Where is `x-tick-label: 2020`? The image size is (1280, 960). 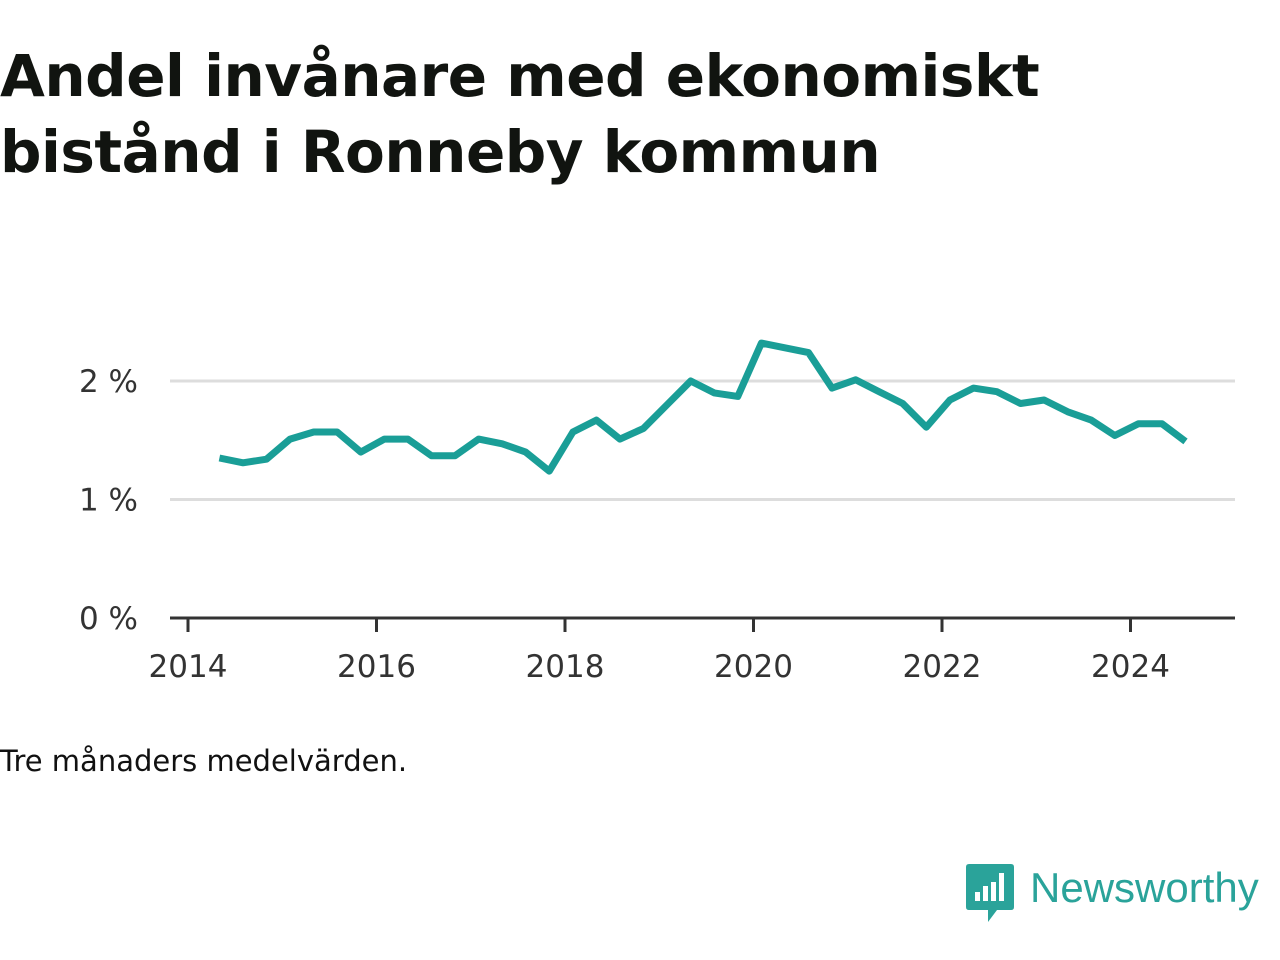 x-tick-label: 2020 is located at coordinates (753, 667).